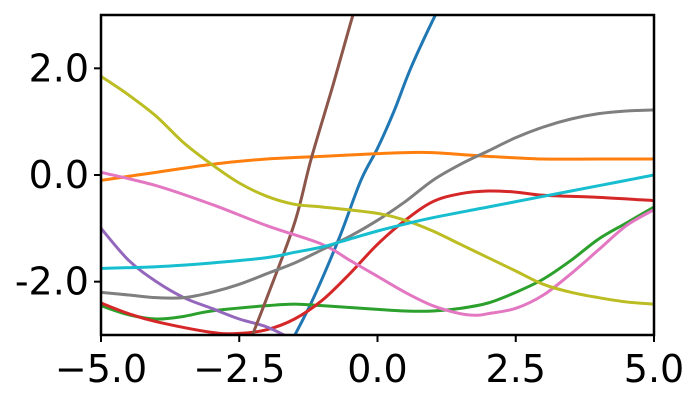 The image size is (700, 400). Describe the element at coordinates (377, 369) in the screenshot. I see `x-tick-label: 0.0` at that location.